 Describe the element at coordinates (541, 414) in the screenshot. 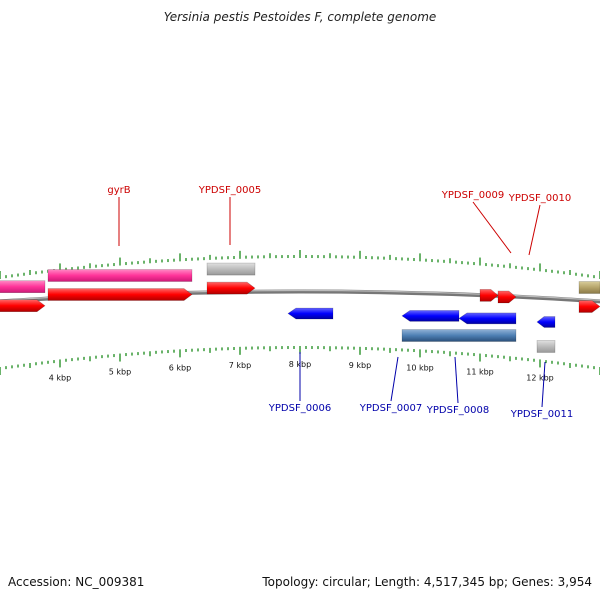

I see `feature-label: YPDSF_0011` at that location.